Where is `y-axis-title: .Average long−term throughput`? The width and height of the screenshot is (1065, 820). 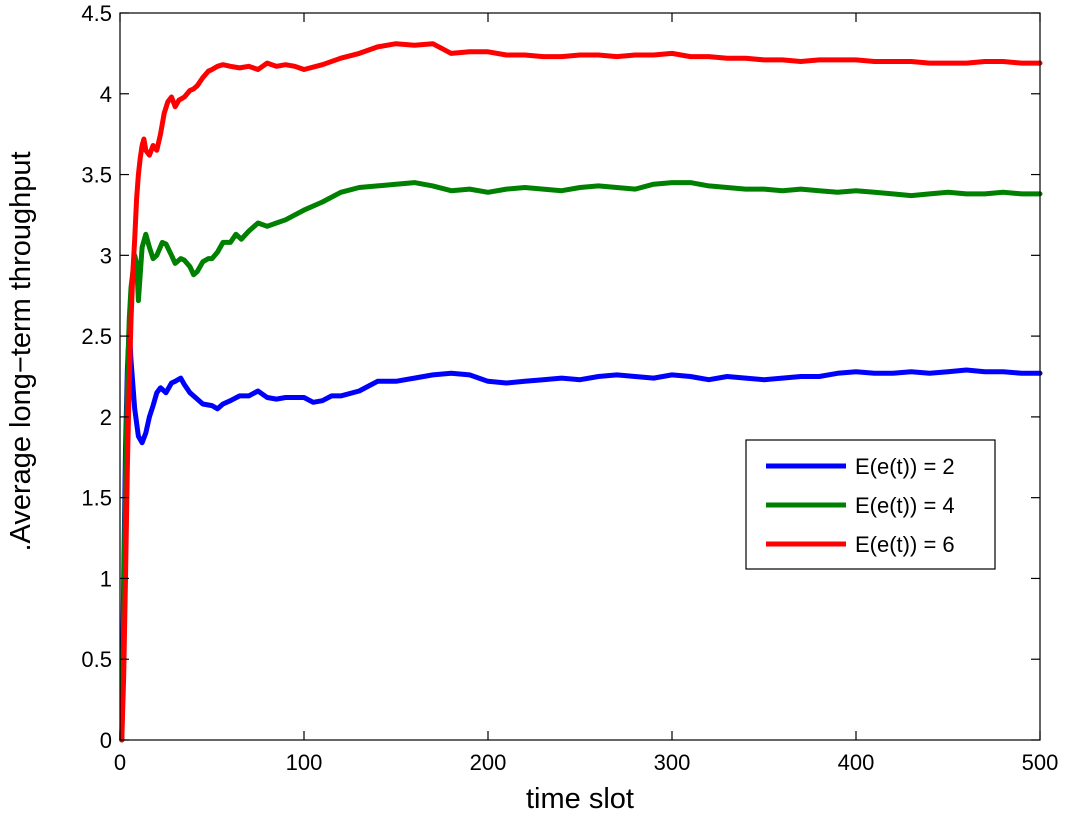
y-axis-title: .Average long−term throughput is located at coordinates (21, 351).